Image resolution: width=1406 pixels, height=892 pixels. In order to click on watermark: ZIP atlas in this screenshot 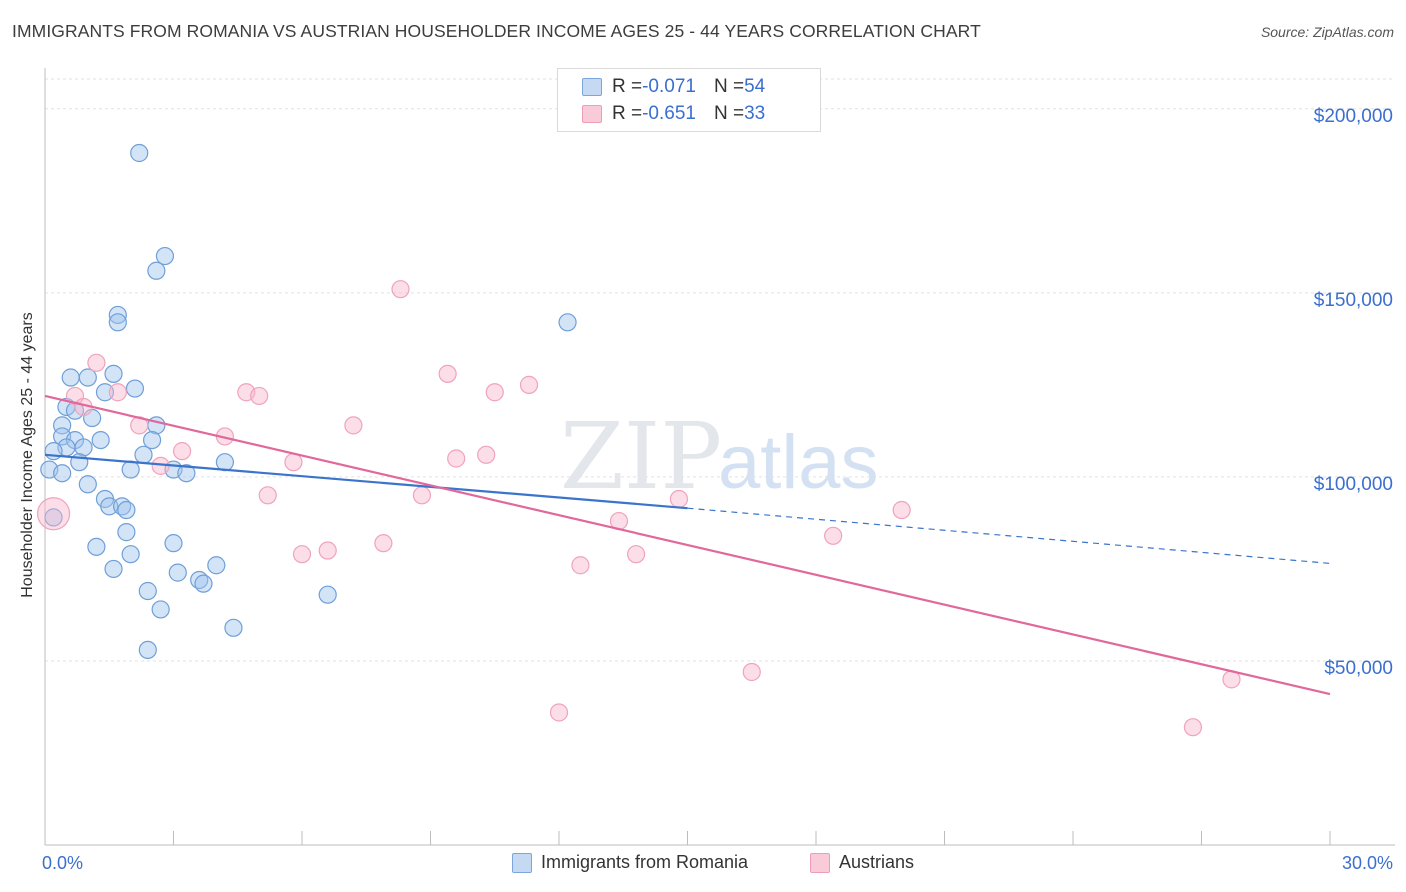, I will do `click(719, 456)`.